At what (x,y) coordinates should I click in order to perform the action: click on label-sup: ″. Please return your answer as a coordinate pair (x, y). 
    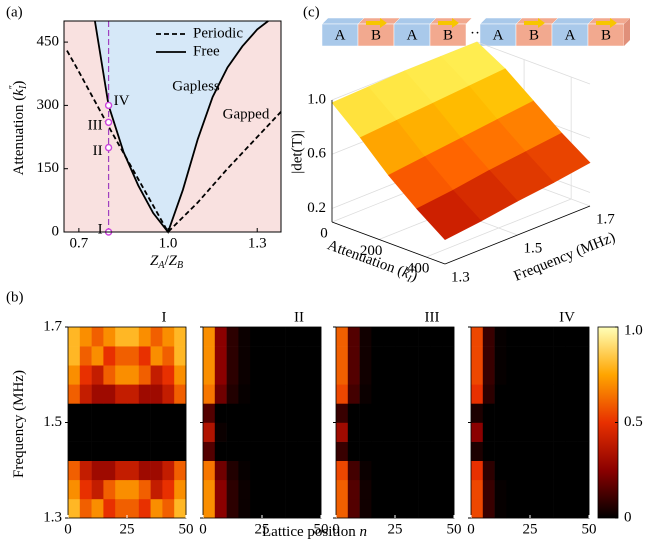
    Looking at the image, I should click on (413, 270).